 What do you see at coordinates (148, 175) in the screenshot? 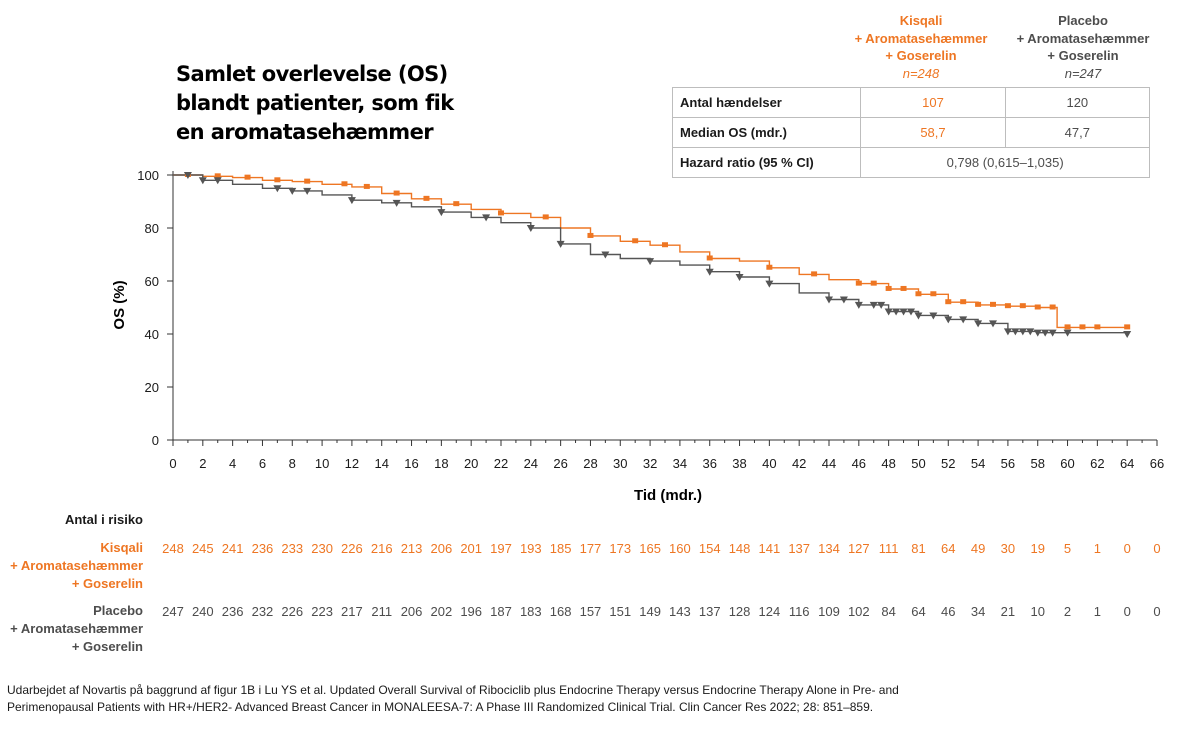
I see `y-tick-label: 100` at bounding box center [148, 175].